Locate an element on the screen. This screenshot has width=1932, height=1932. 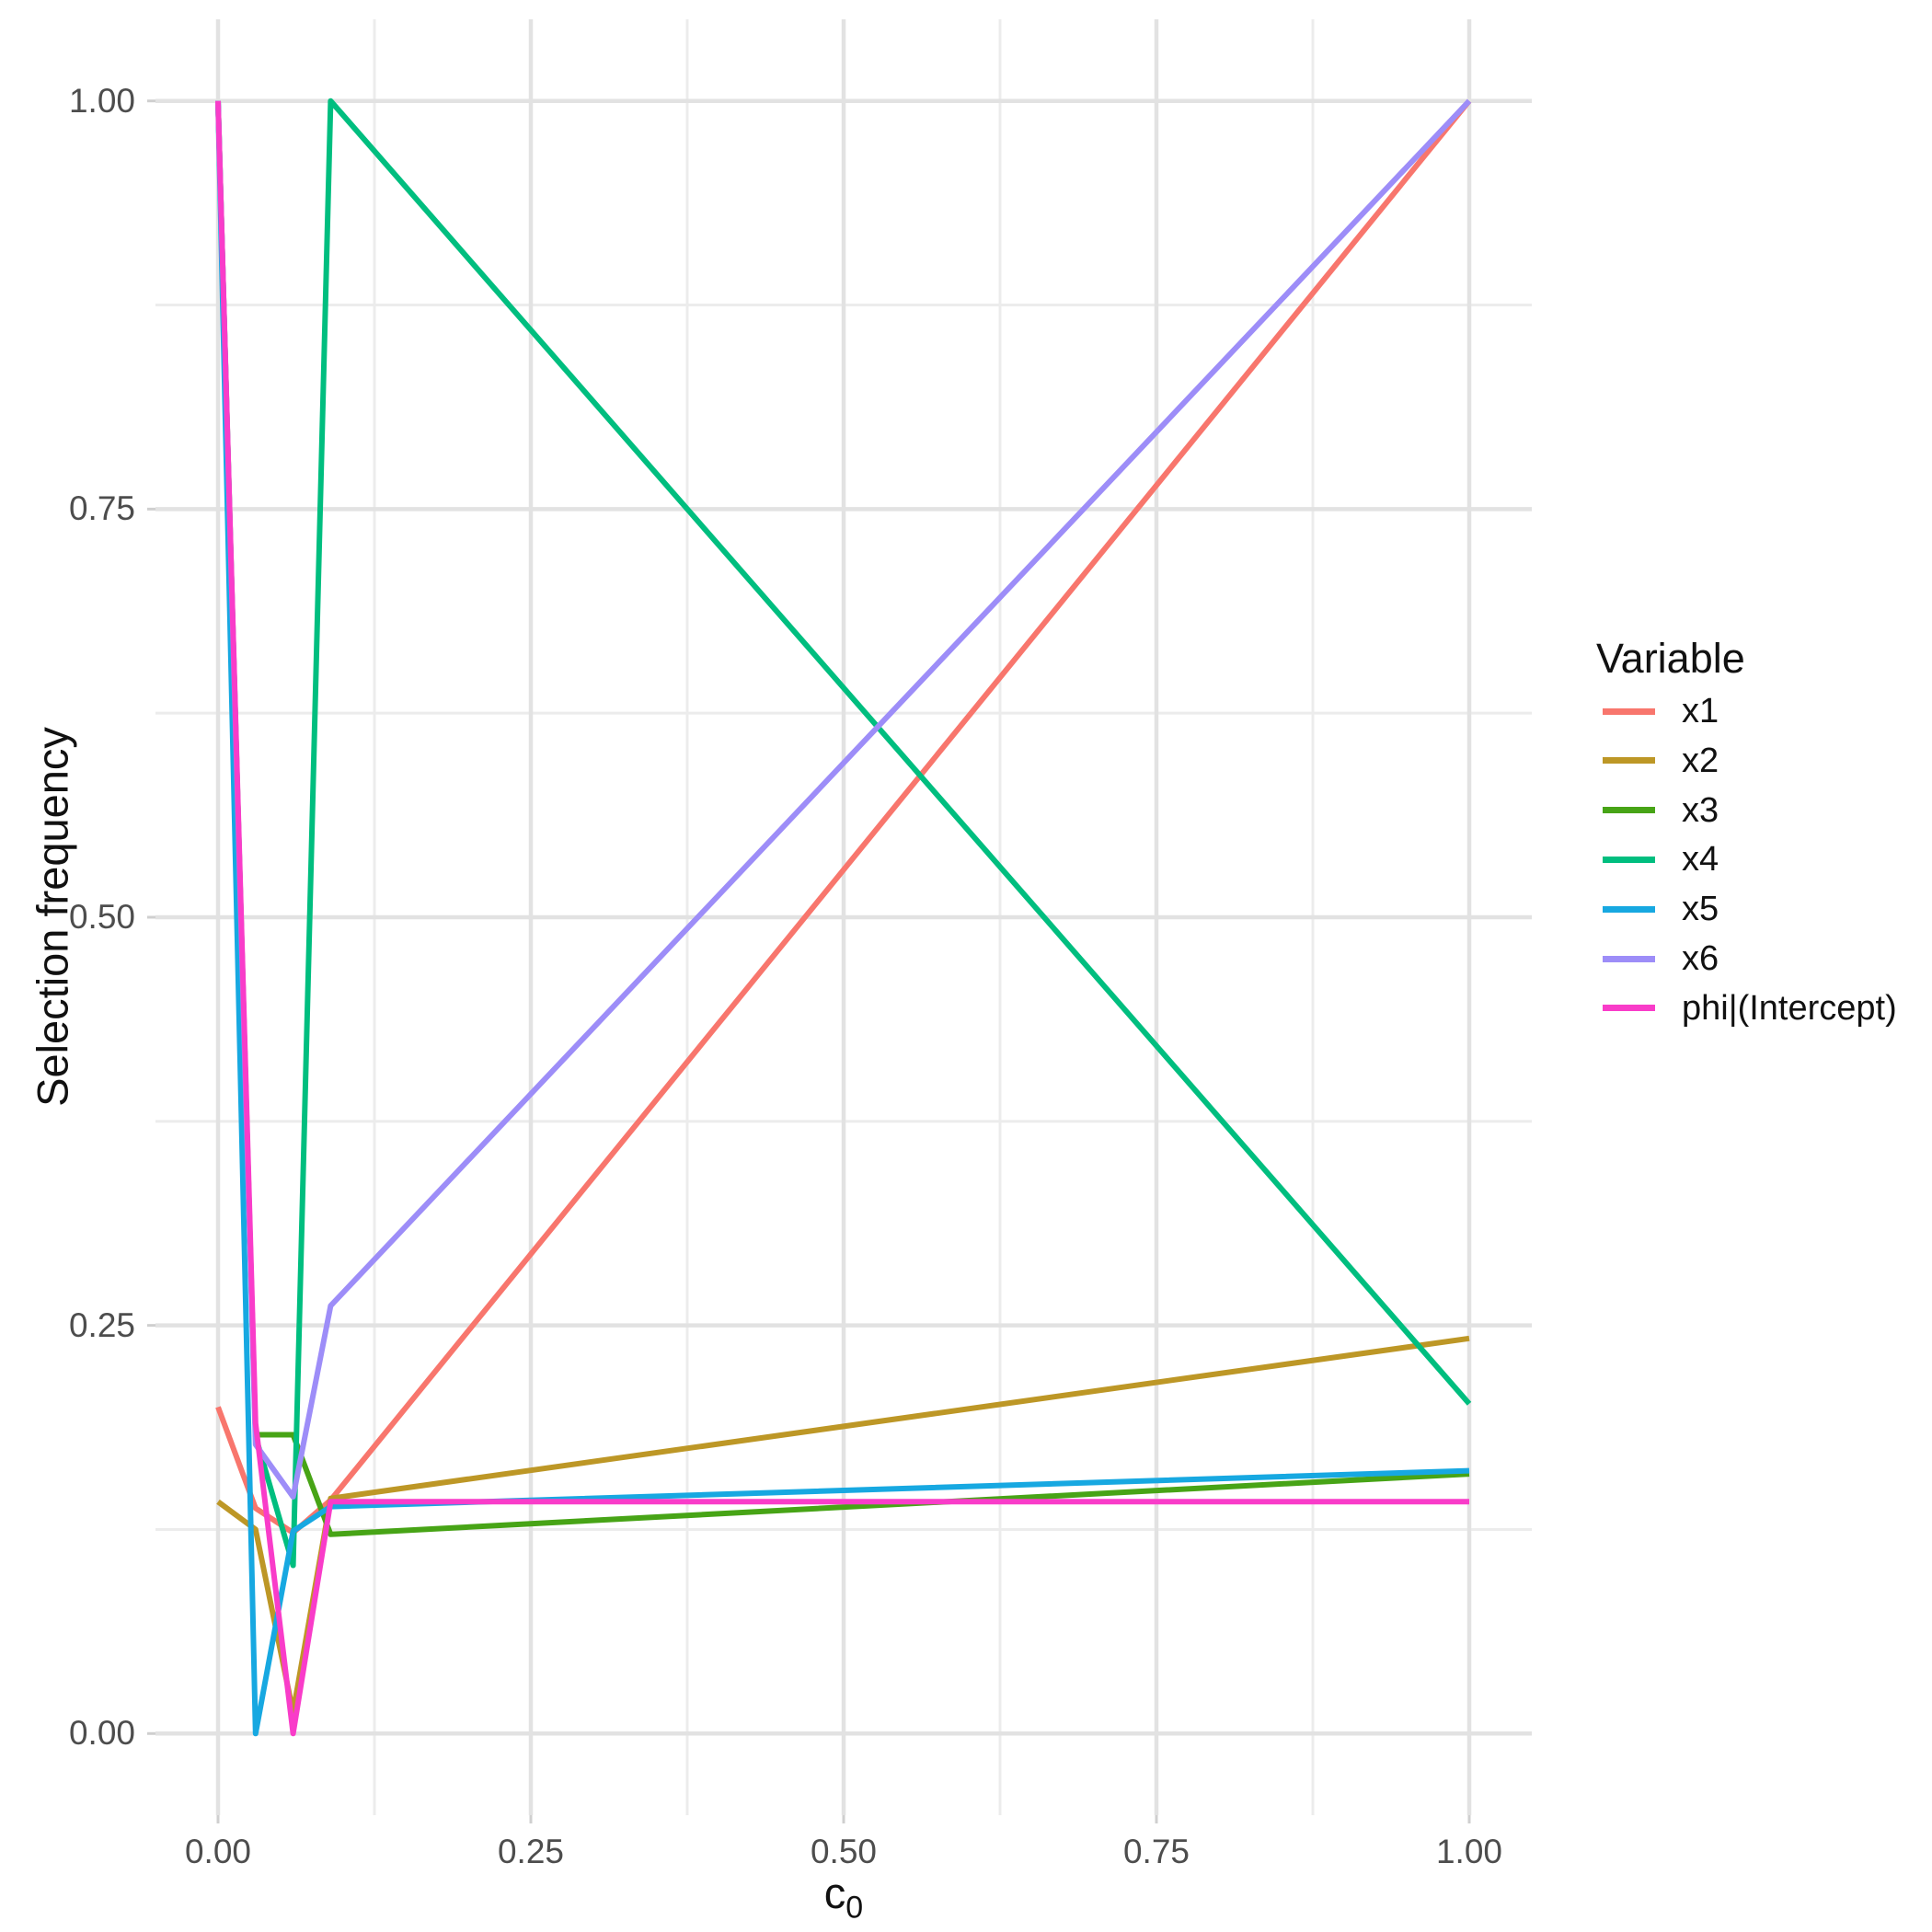
x-axis-title-main: c is located at coordinates (834, 1893).